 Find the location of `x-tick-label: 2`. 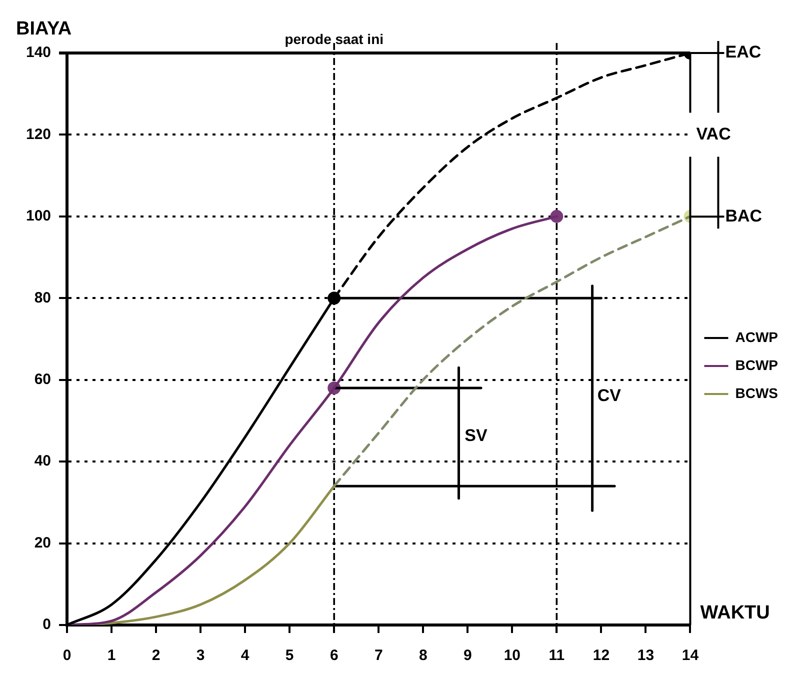

x-tick-label: 2 is located at coordinates (156, 655).